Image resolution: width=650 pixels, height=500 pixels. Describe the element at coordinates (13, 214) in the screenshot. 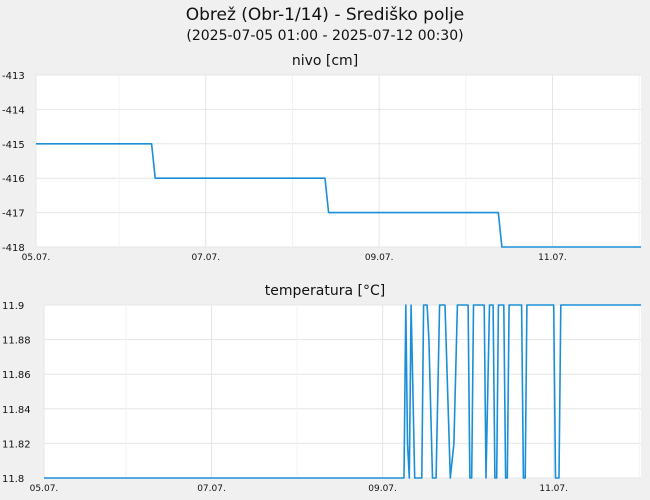

I see `y-tick-label: -417` at that location.